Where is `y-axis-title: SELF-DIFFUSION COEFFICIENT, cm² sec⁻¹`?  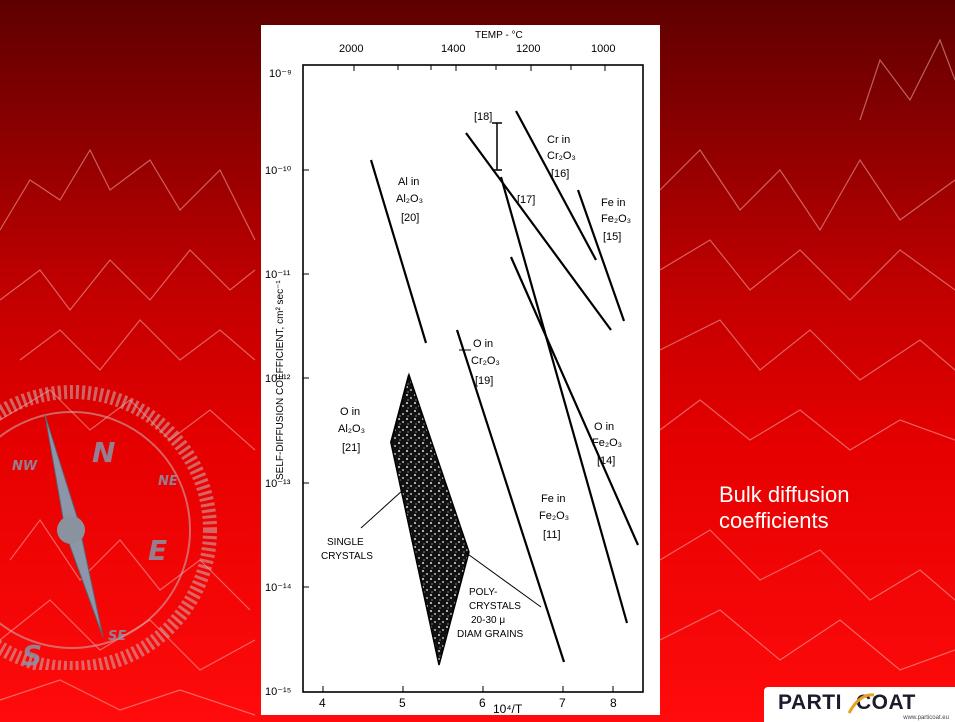
y-axis-title: SELF-DIFFUSION COEFFICIENT, cm² sec⁻¹ is located at coordinates (280, 380).